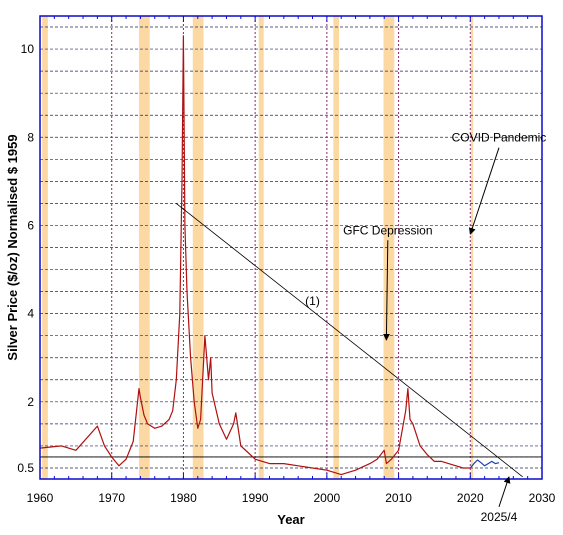 The height and width of the screenshot is (535, 563). I want to click on x-tick-label: 2010, so click(398, 498).